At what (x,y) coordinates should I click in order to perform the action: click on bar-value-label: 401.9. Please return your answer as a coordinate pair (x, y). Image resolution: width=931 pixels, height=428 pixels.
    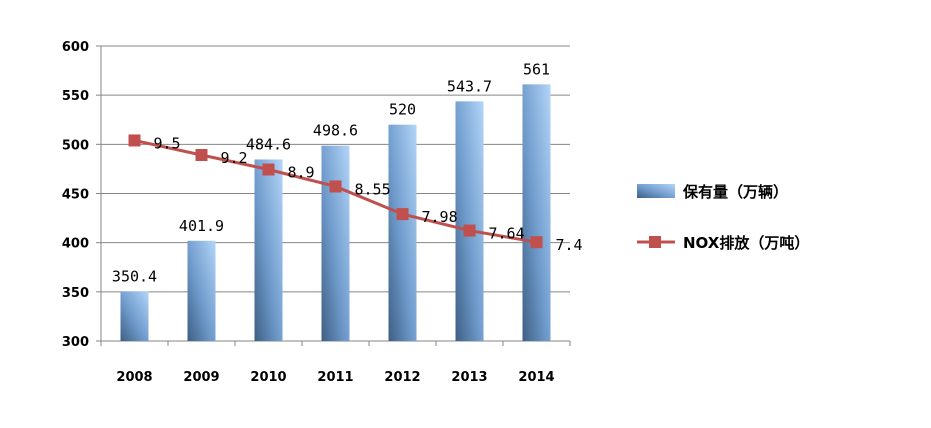
    Looking at the image, I should click on (201, 226).